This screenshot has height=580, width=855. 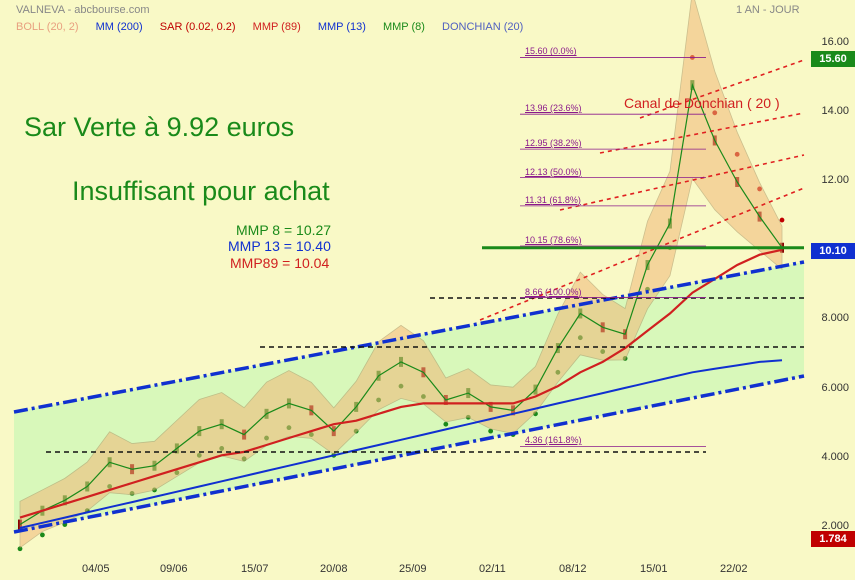 What do you see at coordinates (835, 387) in the screenshot?
I see `y-tick-label: 6.000` at bounding box center [835, 387].